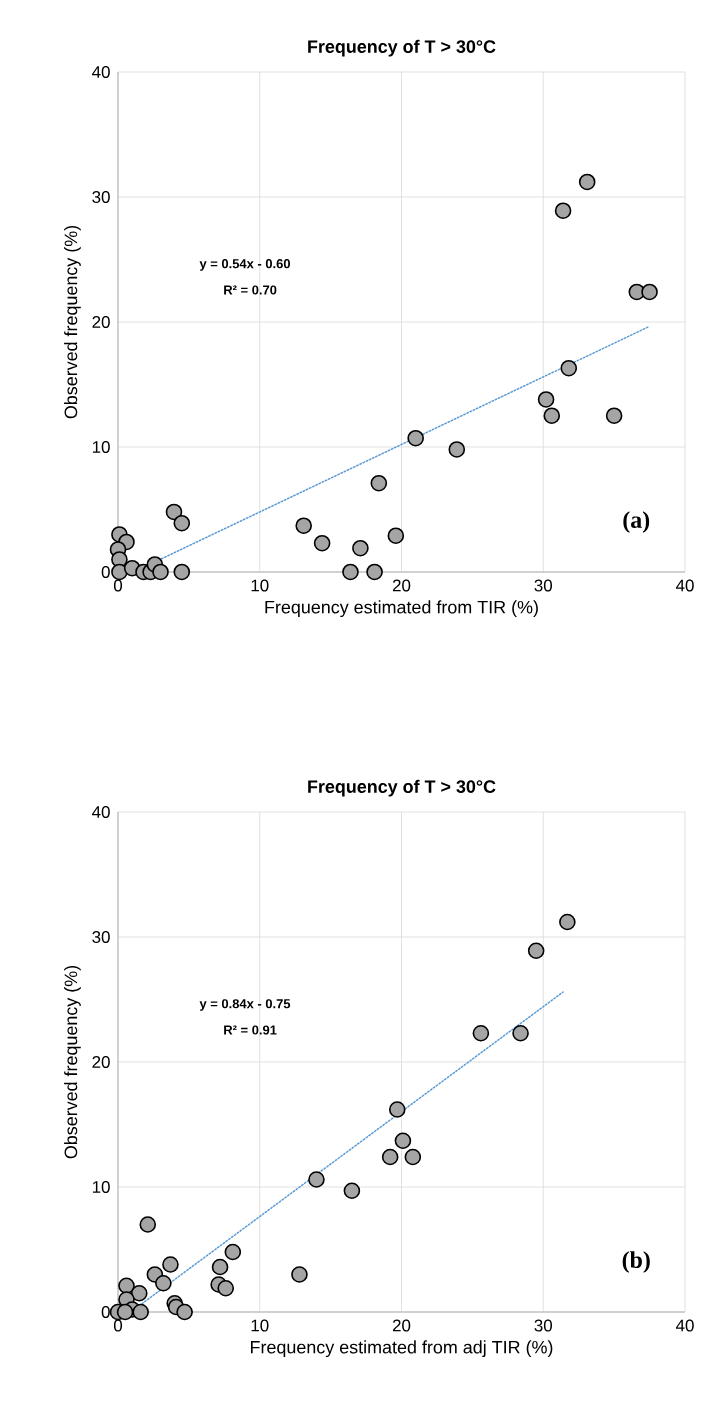 The image size is (709, 1408). I want to click on annotation: (a), so click(636, 522).